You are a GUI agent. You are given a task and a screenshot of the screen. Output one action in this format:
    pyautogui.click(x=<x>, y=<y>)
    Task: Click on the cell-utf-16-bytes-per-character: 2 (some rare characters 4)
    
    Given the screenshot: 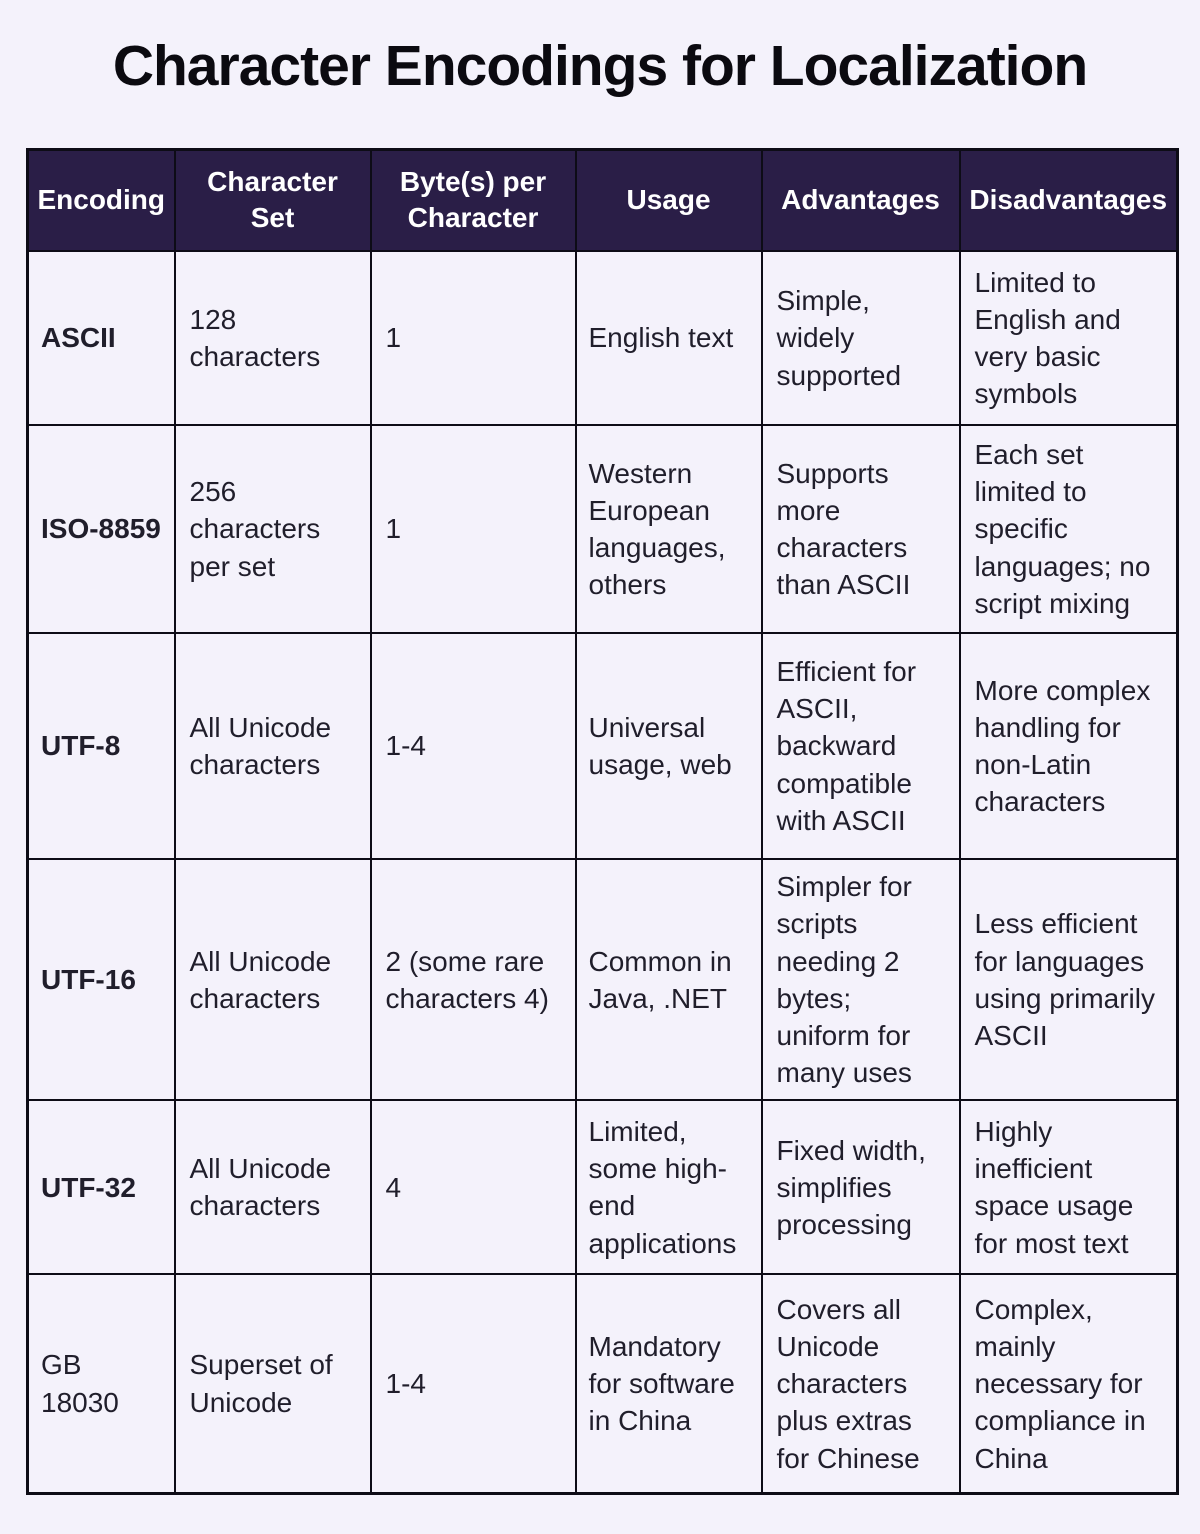 What is the action you would take?
    pyautogui.click(x=473, y=980)
    